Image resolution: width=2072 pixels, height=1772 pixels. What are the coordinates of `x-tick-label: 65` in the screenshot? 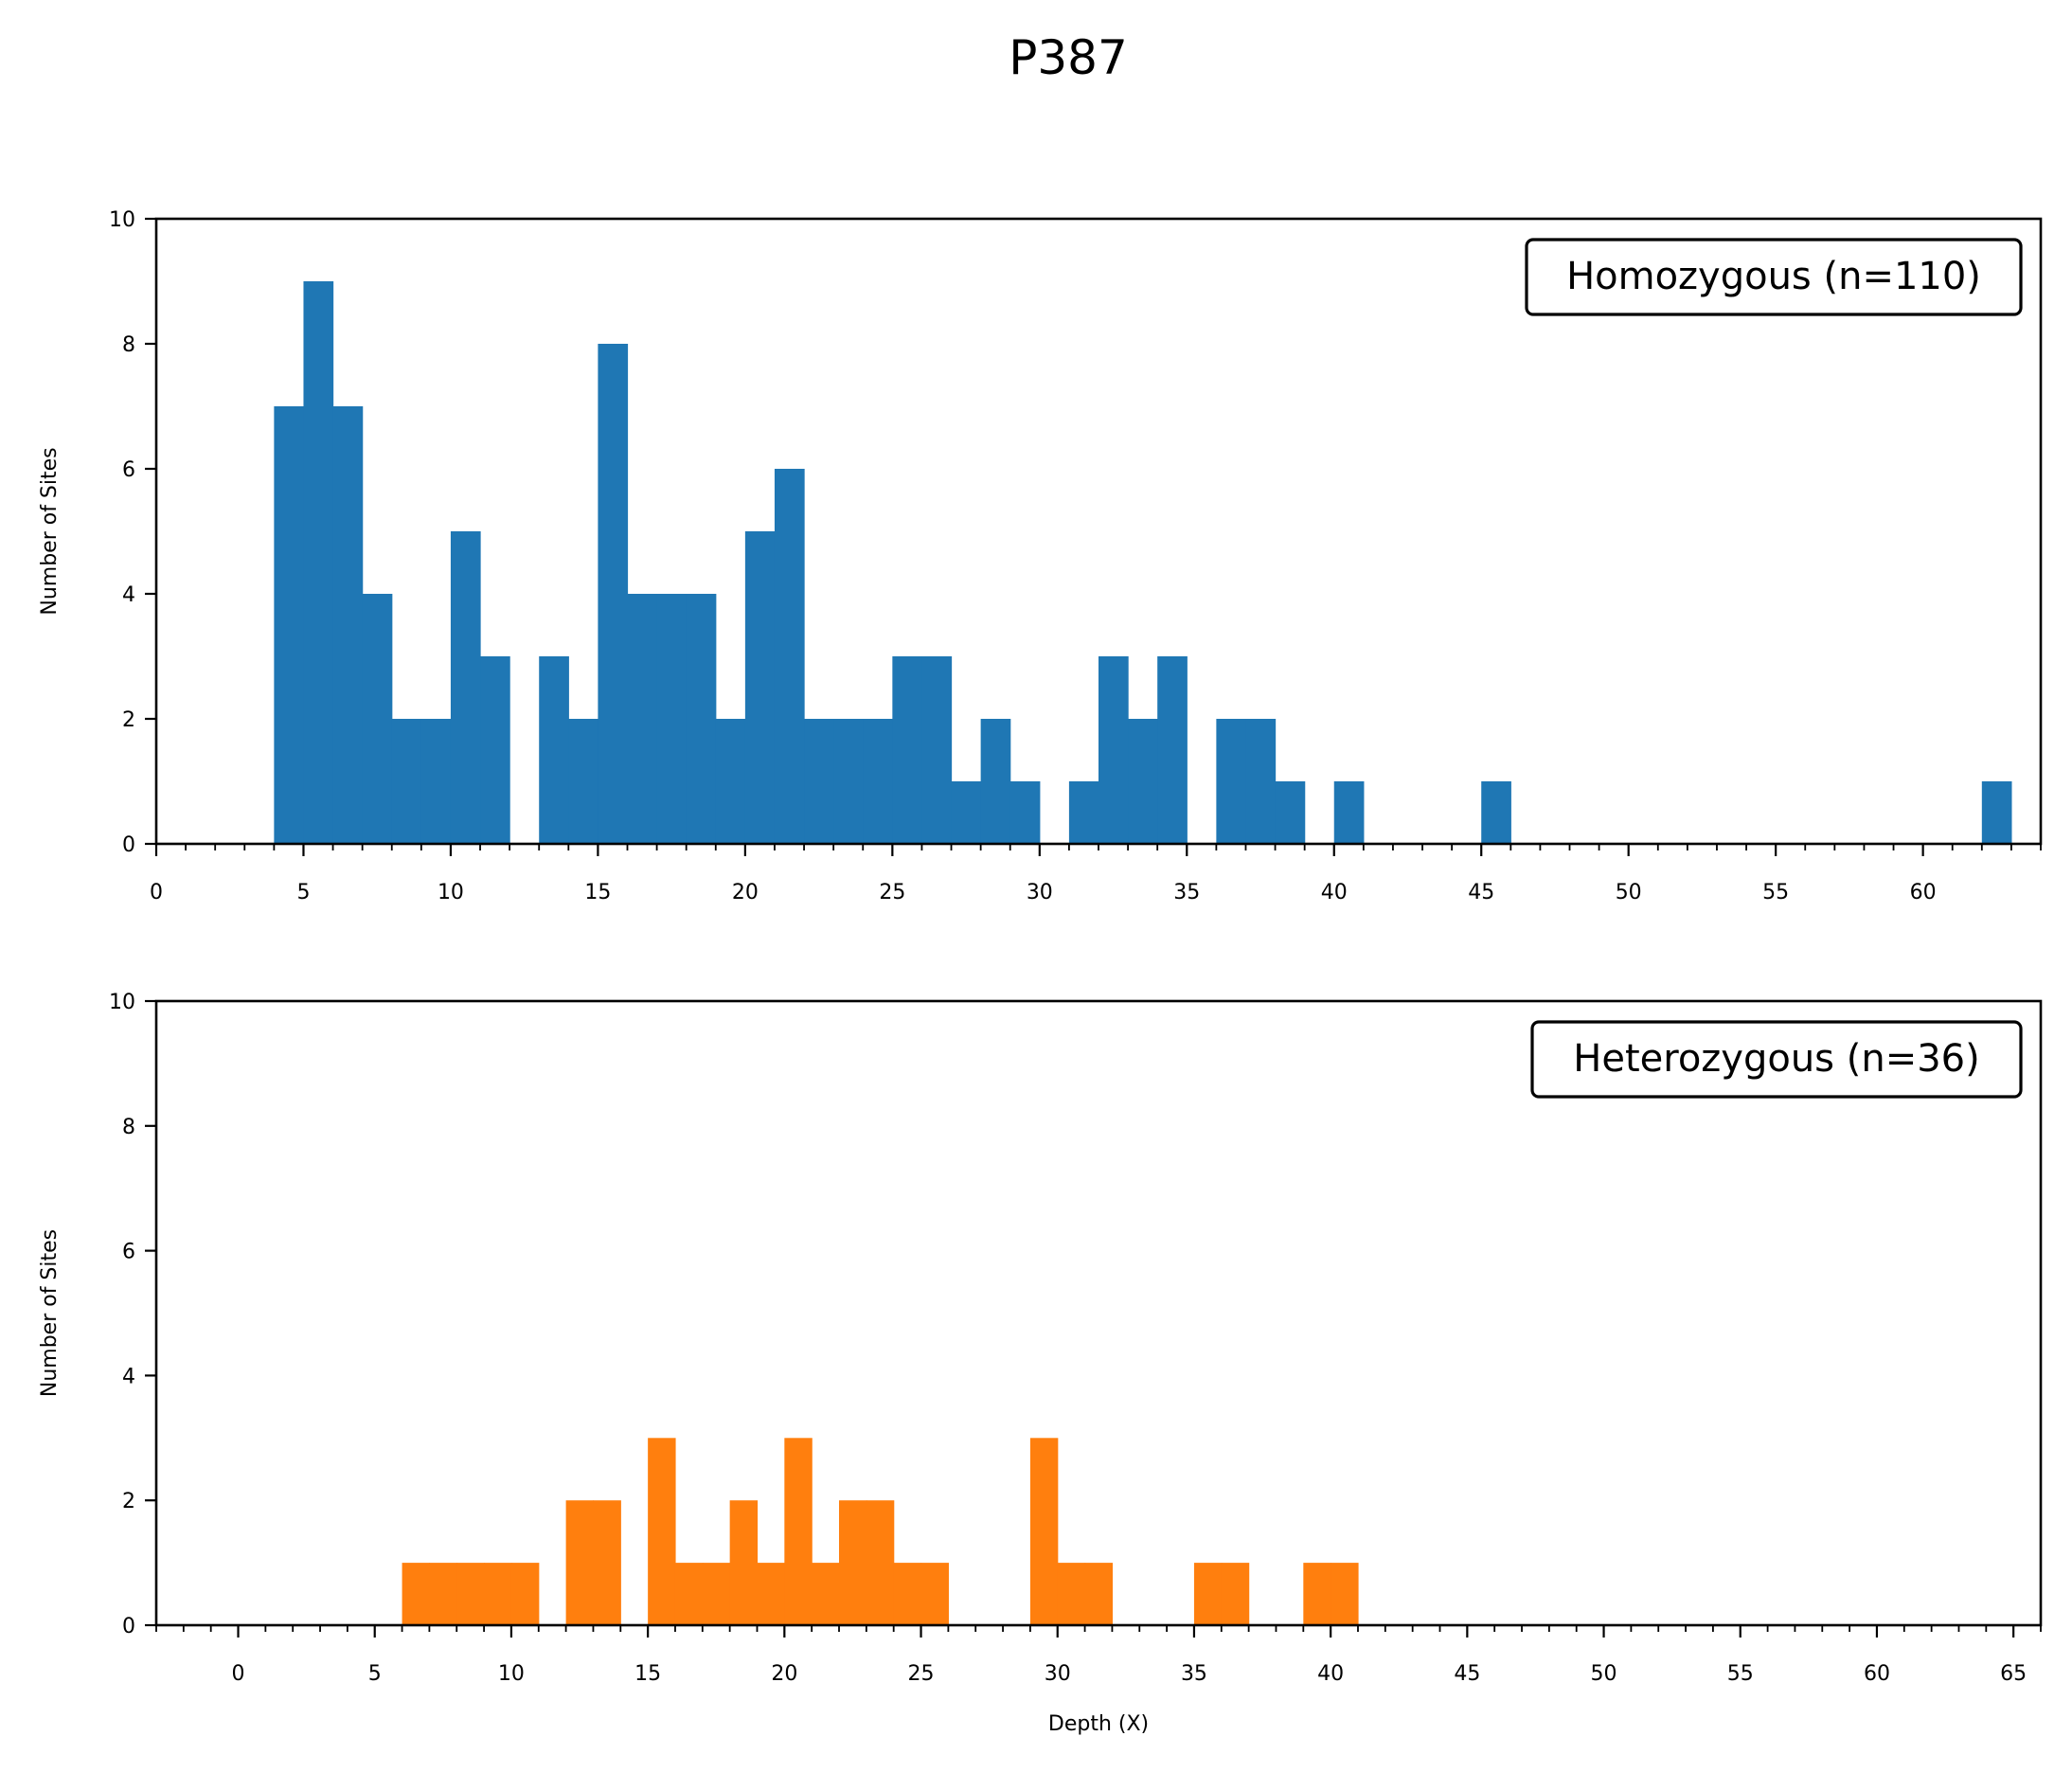 It's located at (2013, 1674).